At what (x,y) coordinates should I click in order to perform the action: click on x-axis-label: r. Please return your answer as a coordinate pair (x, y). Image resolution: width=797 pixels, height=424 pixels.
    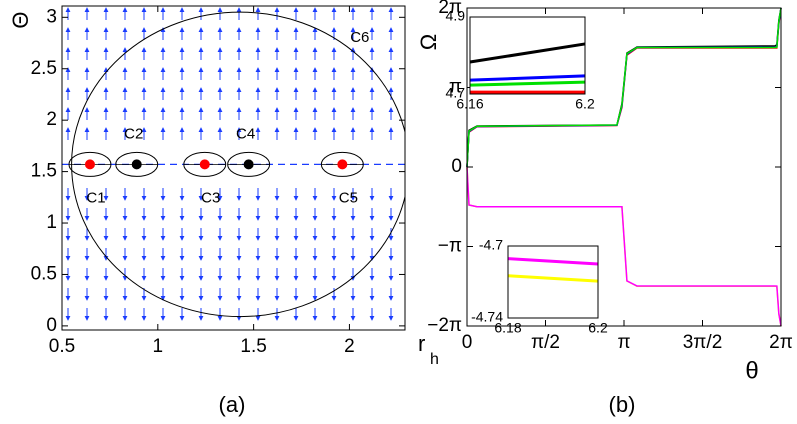
    Looking at the image, I should click on (421, 343).